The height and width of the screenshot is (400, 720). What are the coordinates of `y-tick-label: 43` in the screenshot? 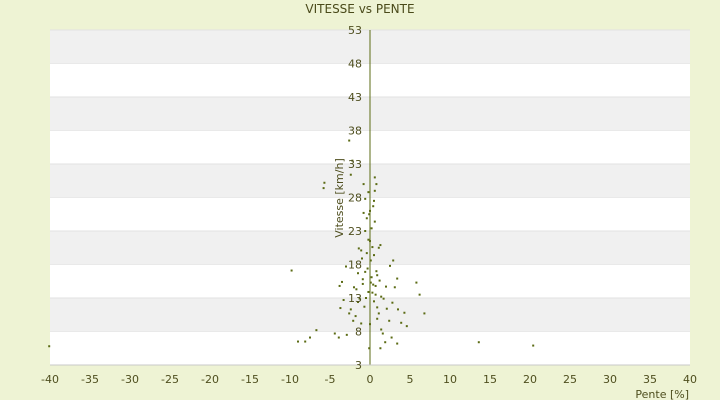 It's located at (355, 97).